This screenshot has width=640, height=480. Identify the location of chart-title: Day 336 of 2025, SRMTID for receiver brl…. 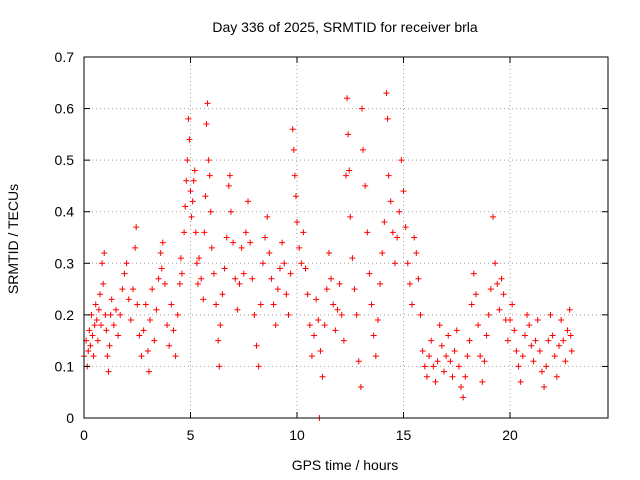
(345, 27).